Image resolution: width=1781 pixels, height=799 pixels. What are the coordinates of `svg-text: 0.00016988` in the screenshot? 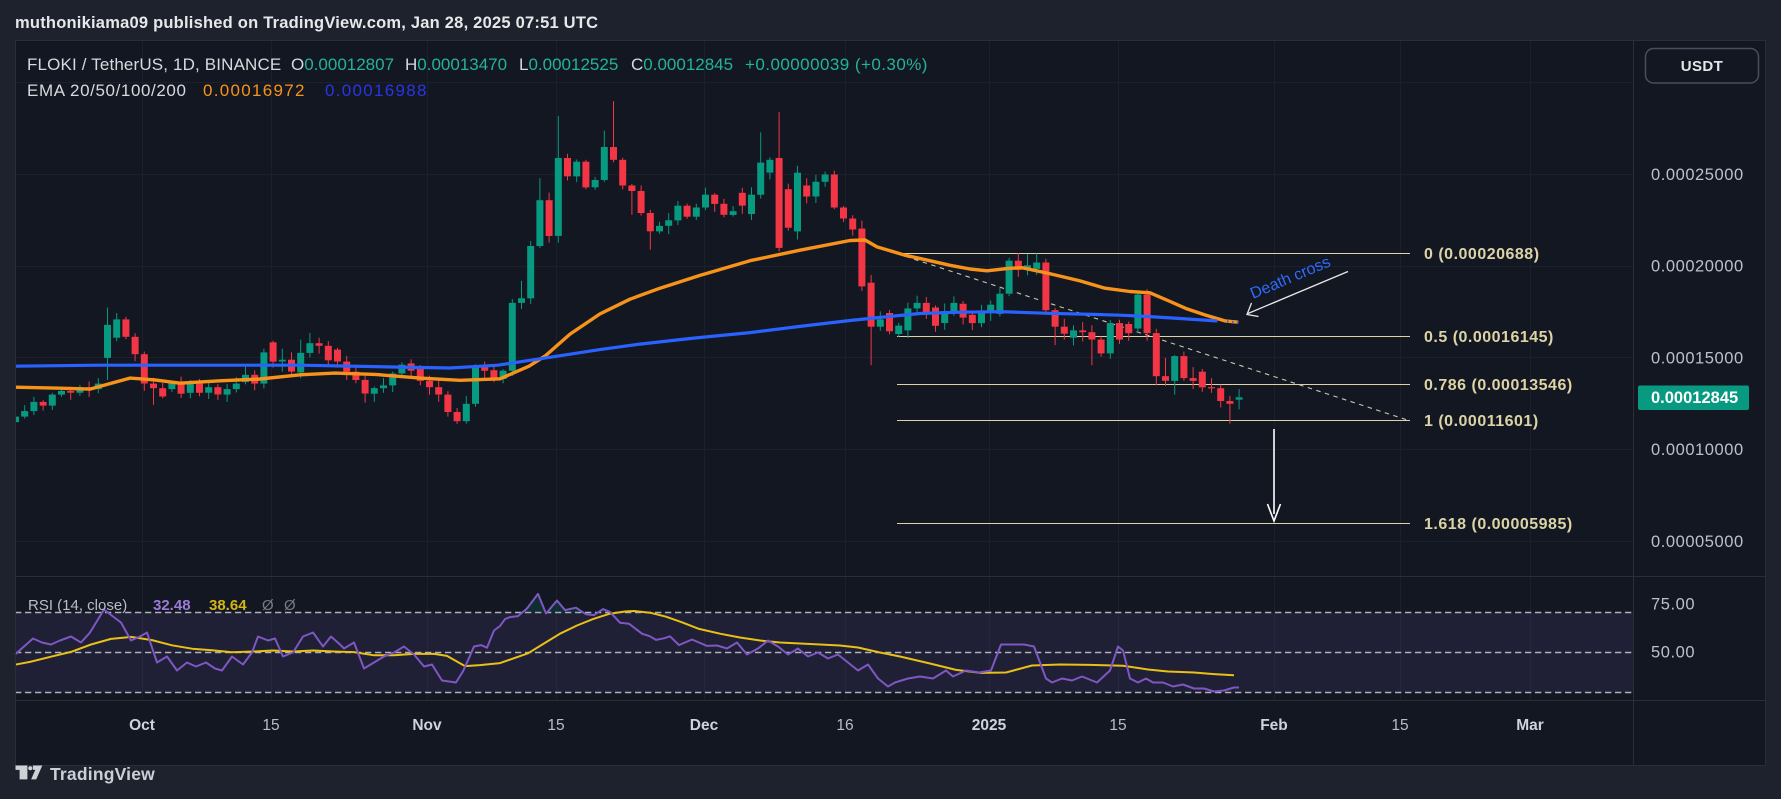 It's located at (376, 90).